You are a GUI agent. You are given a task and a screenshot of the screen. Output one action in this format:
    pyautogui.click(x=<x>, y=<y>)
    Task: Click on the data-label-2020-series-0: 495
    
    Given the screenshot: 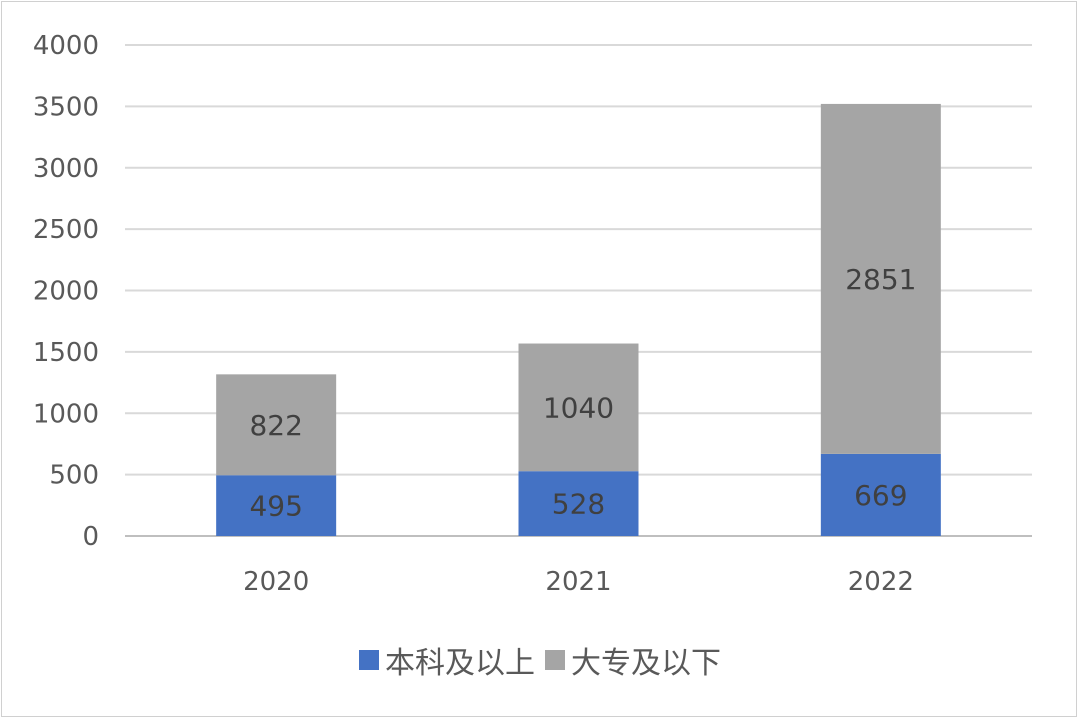 What is the action you would take?
    pyautogui.click(x=275, y=506)
    